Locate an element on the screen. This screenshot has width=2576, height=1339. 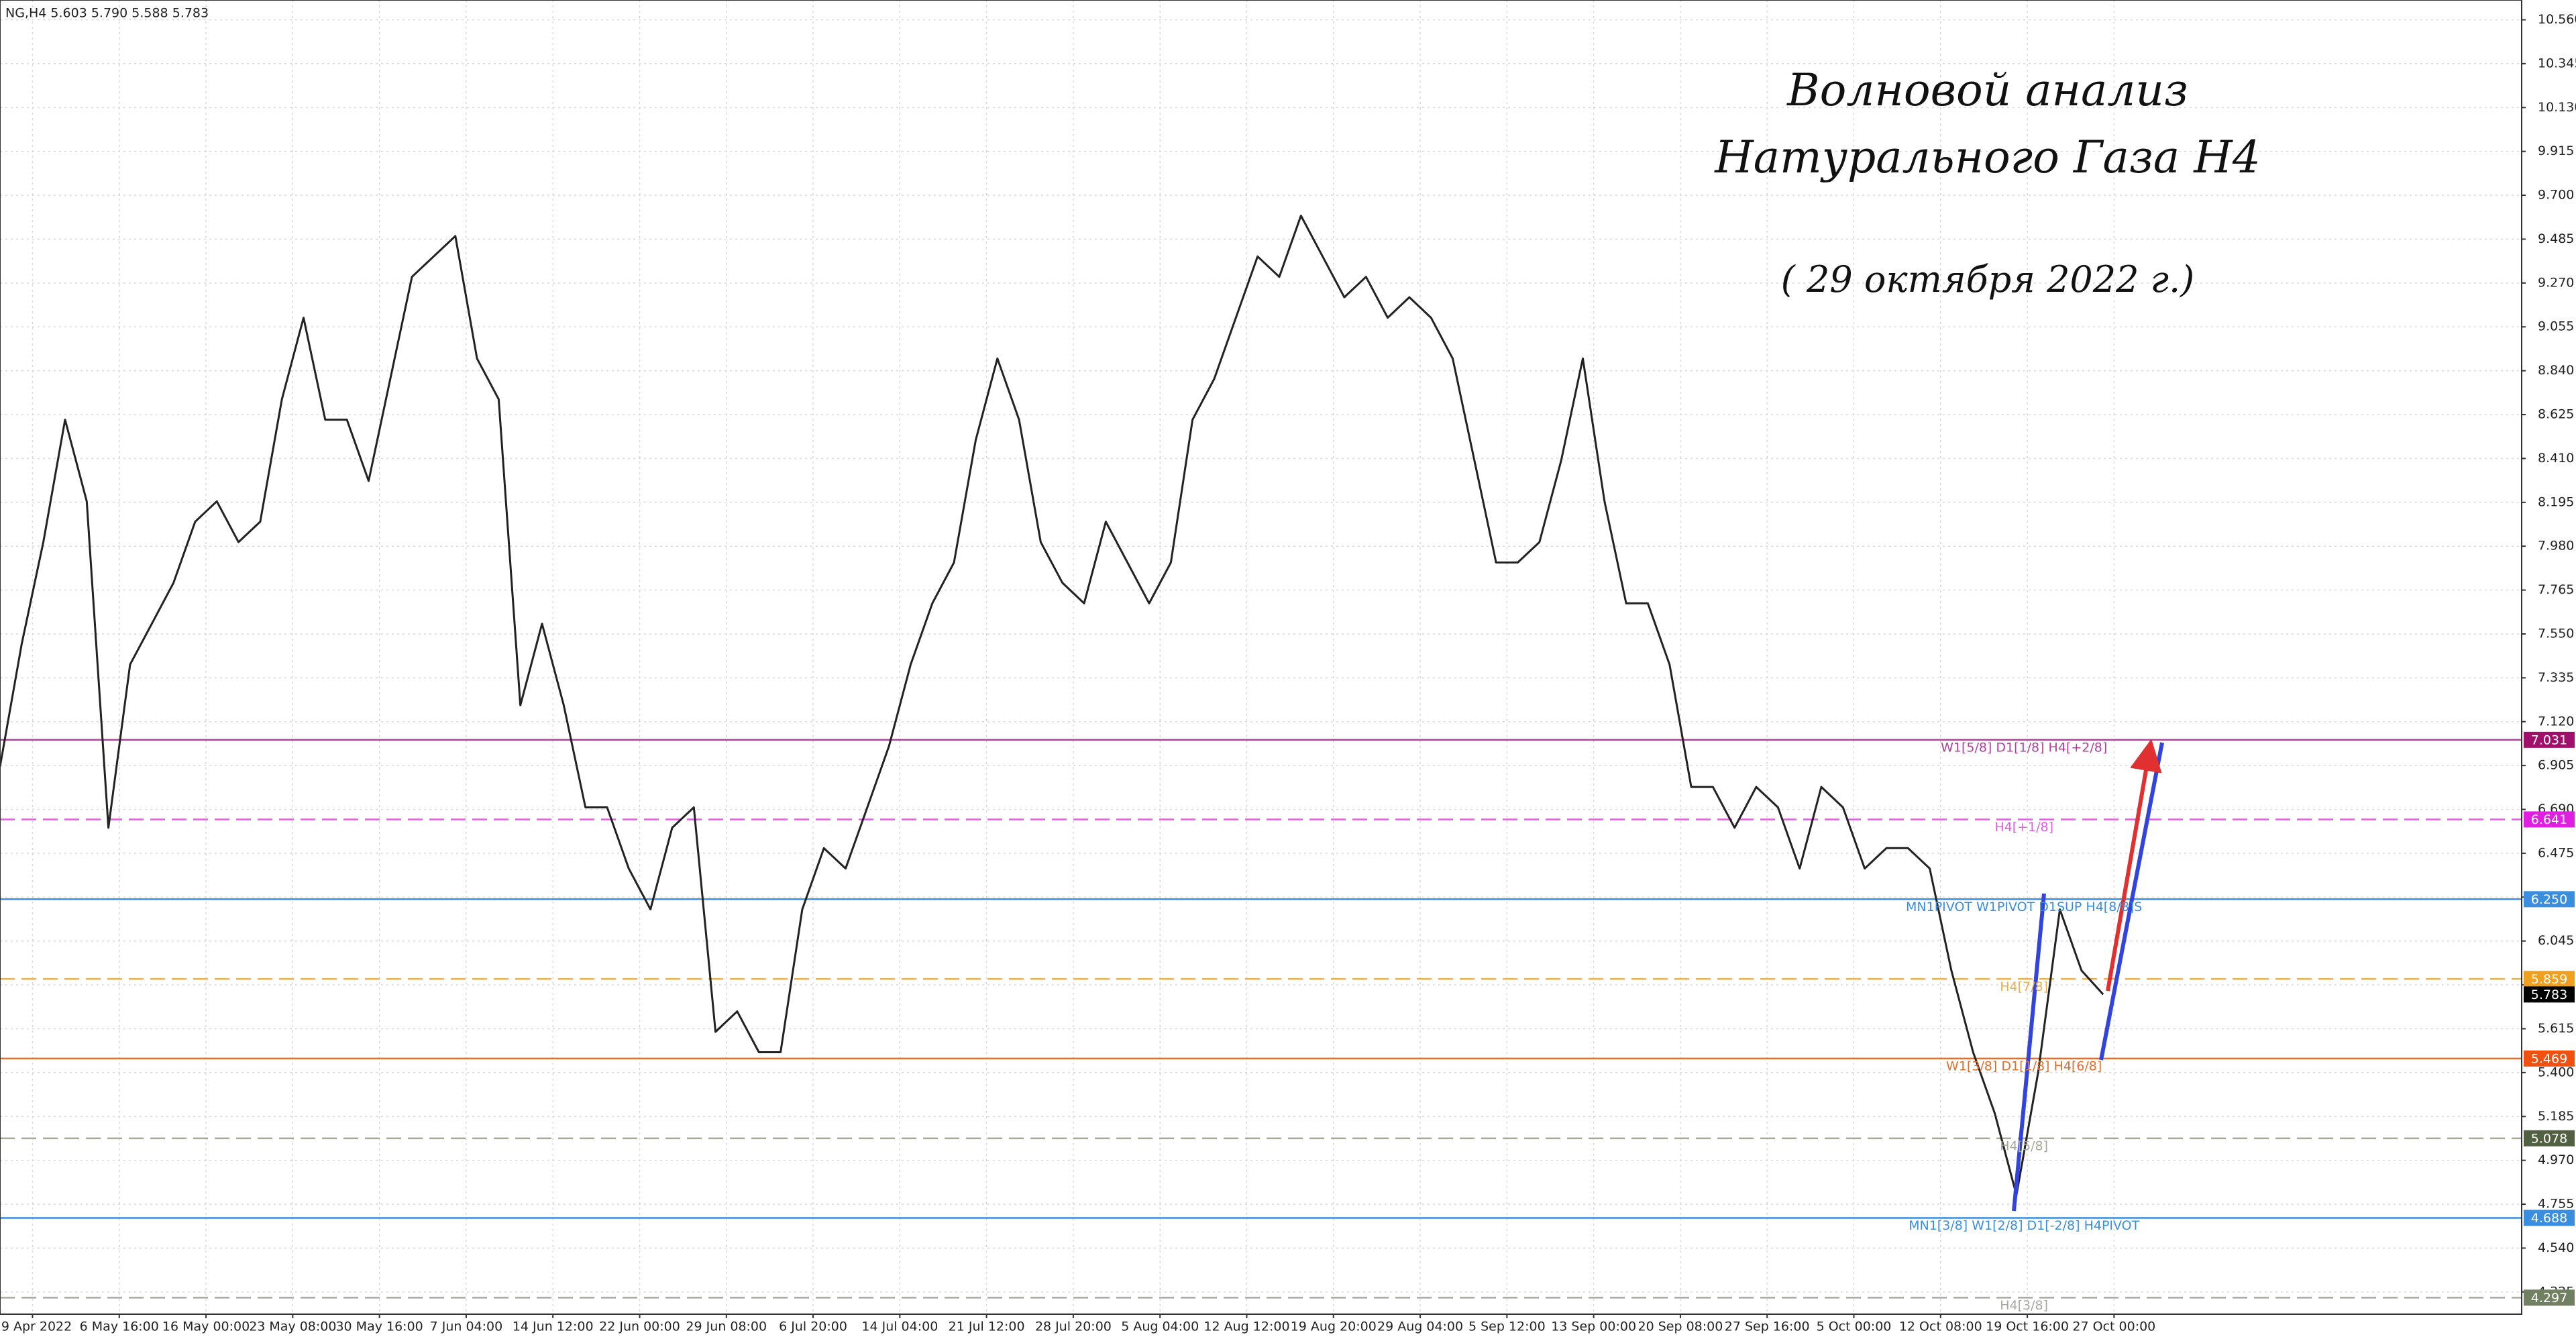
y-tick-label: 7.765 is located at coordinates (2556, 589).